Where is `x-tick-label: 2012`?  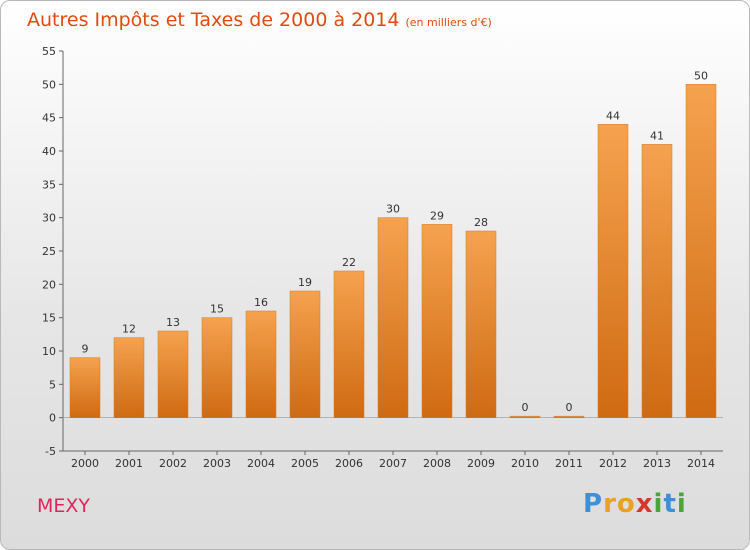
x-tick-label: 2012 is located at coordinates (613, 463).